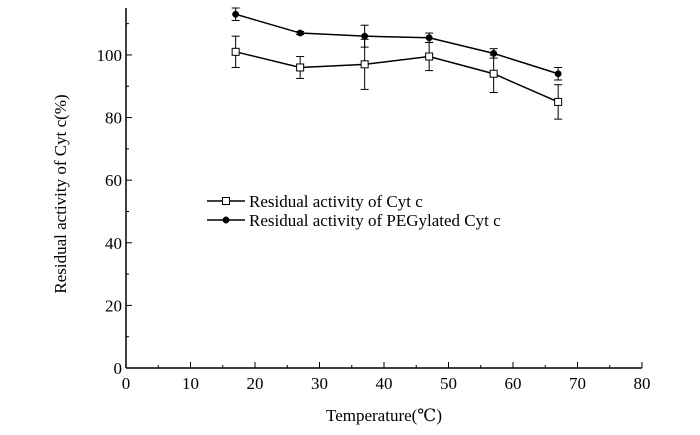 This screenshot has width=700, height=435. Describe the element at coordinates (319, 383) in the screenshot. I see `x-tick-label: 30` at that location.